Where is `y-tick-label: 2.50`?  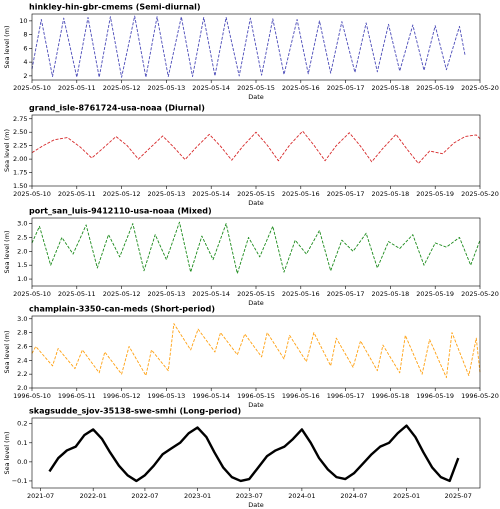
y-tick-label: 2.50 is located at coordinates (20, 132).